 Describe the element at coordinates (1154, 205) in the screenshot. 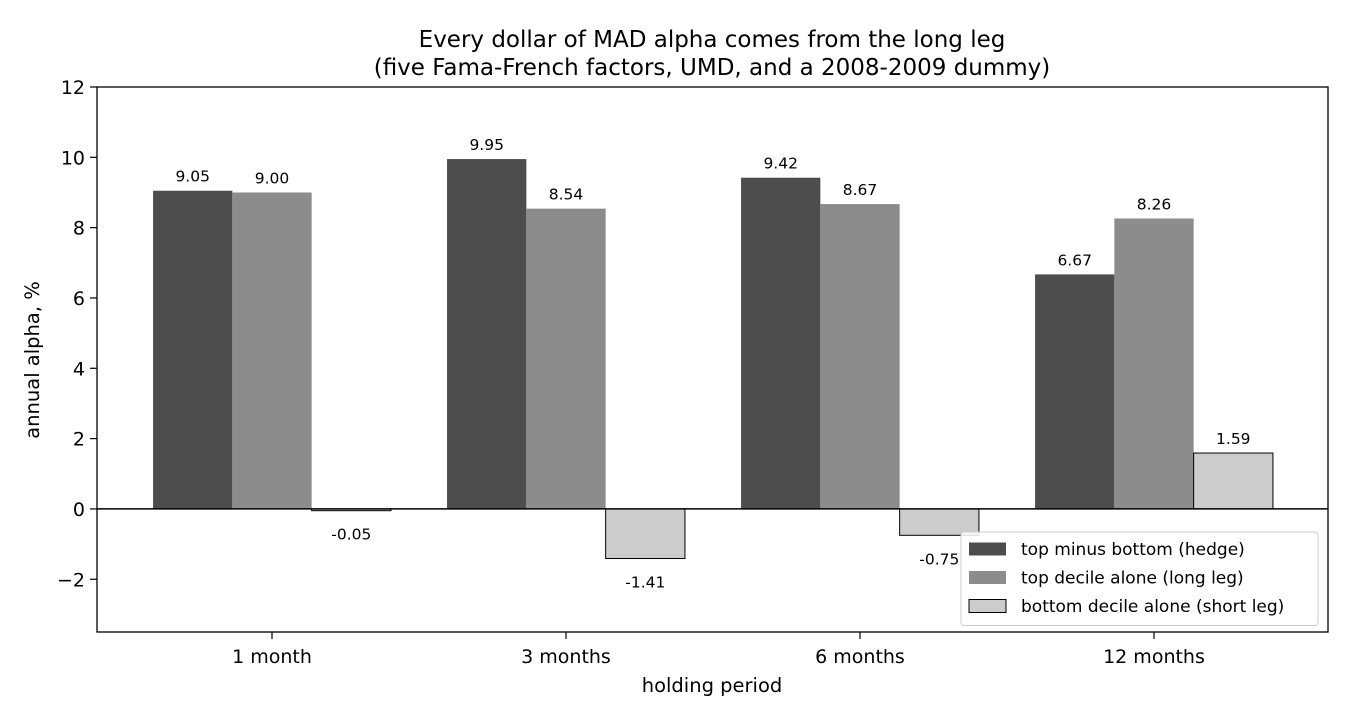

I see `data-label: 8.26` at that location.